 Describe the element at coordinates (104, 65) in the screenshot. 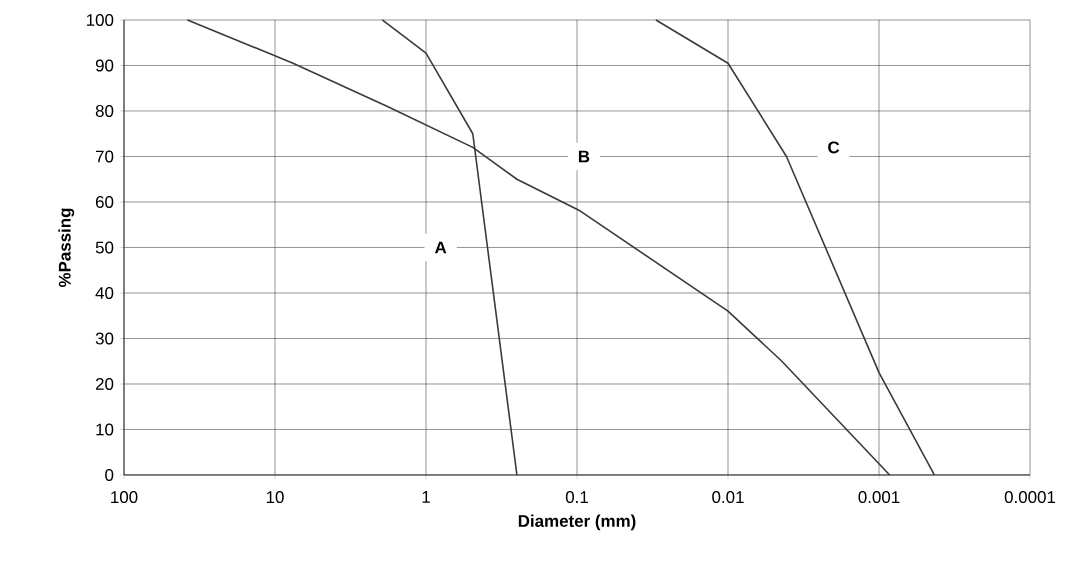

I see `y-tick-label: 90` at that location.